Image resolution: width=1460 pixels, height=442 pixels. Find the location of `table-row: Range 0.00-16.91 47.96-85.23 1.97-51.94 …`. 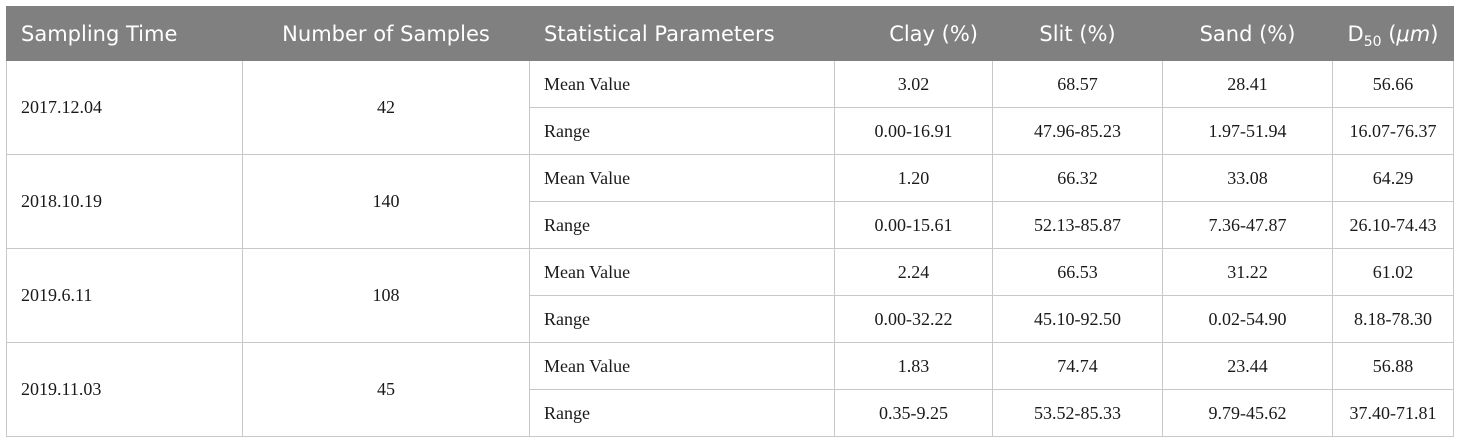

table-row: Range 0.00-16.91 47.96-85.23 1.97-51.94 … is located at coordinates (730, 131).